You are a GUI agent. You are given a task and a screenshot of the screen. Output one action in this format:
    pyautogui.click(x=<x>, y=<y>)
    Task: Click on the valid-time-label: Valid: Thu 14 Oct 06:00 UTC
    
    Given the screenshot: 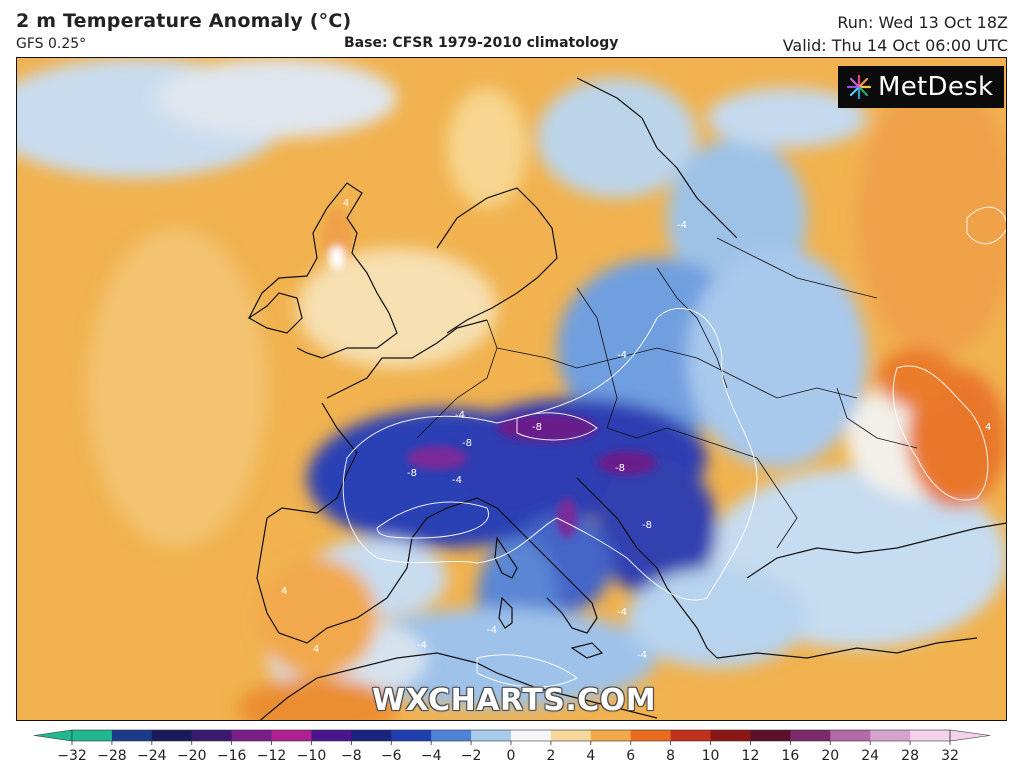 What is the action you would take?
    pyautogui.click(x=895, y=45)
    